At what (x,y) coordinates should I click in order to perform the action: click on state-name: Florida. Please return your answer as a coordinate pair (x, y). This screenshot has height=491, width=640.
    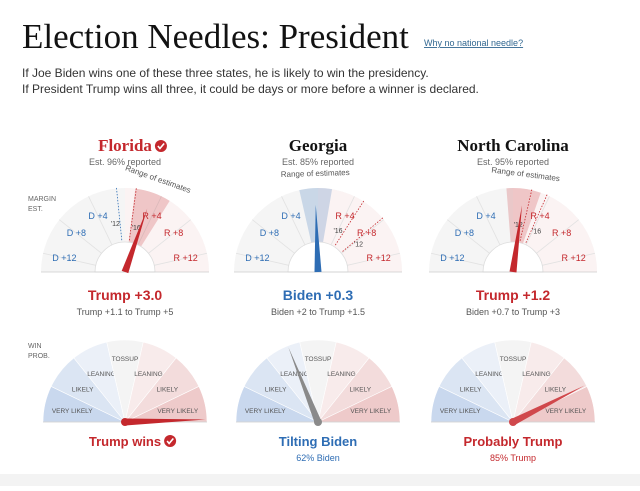
    Looking at the image, I should click on (125, 145).